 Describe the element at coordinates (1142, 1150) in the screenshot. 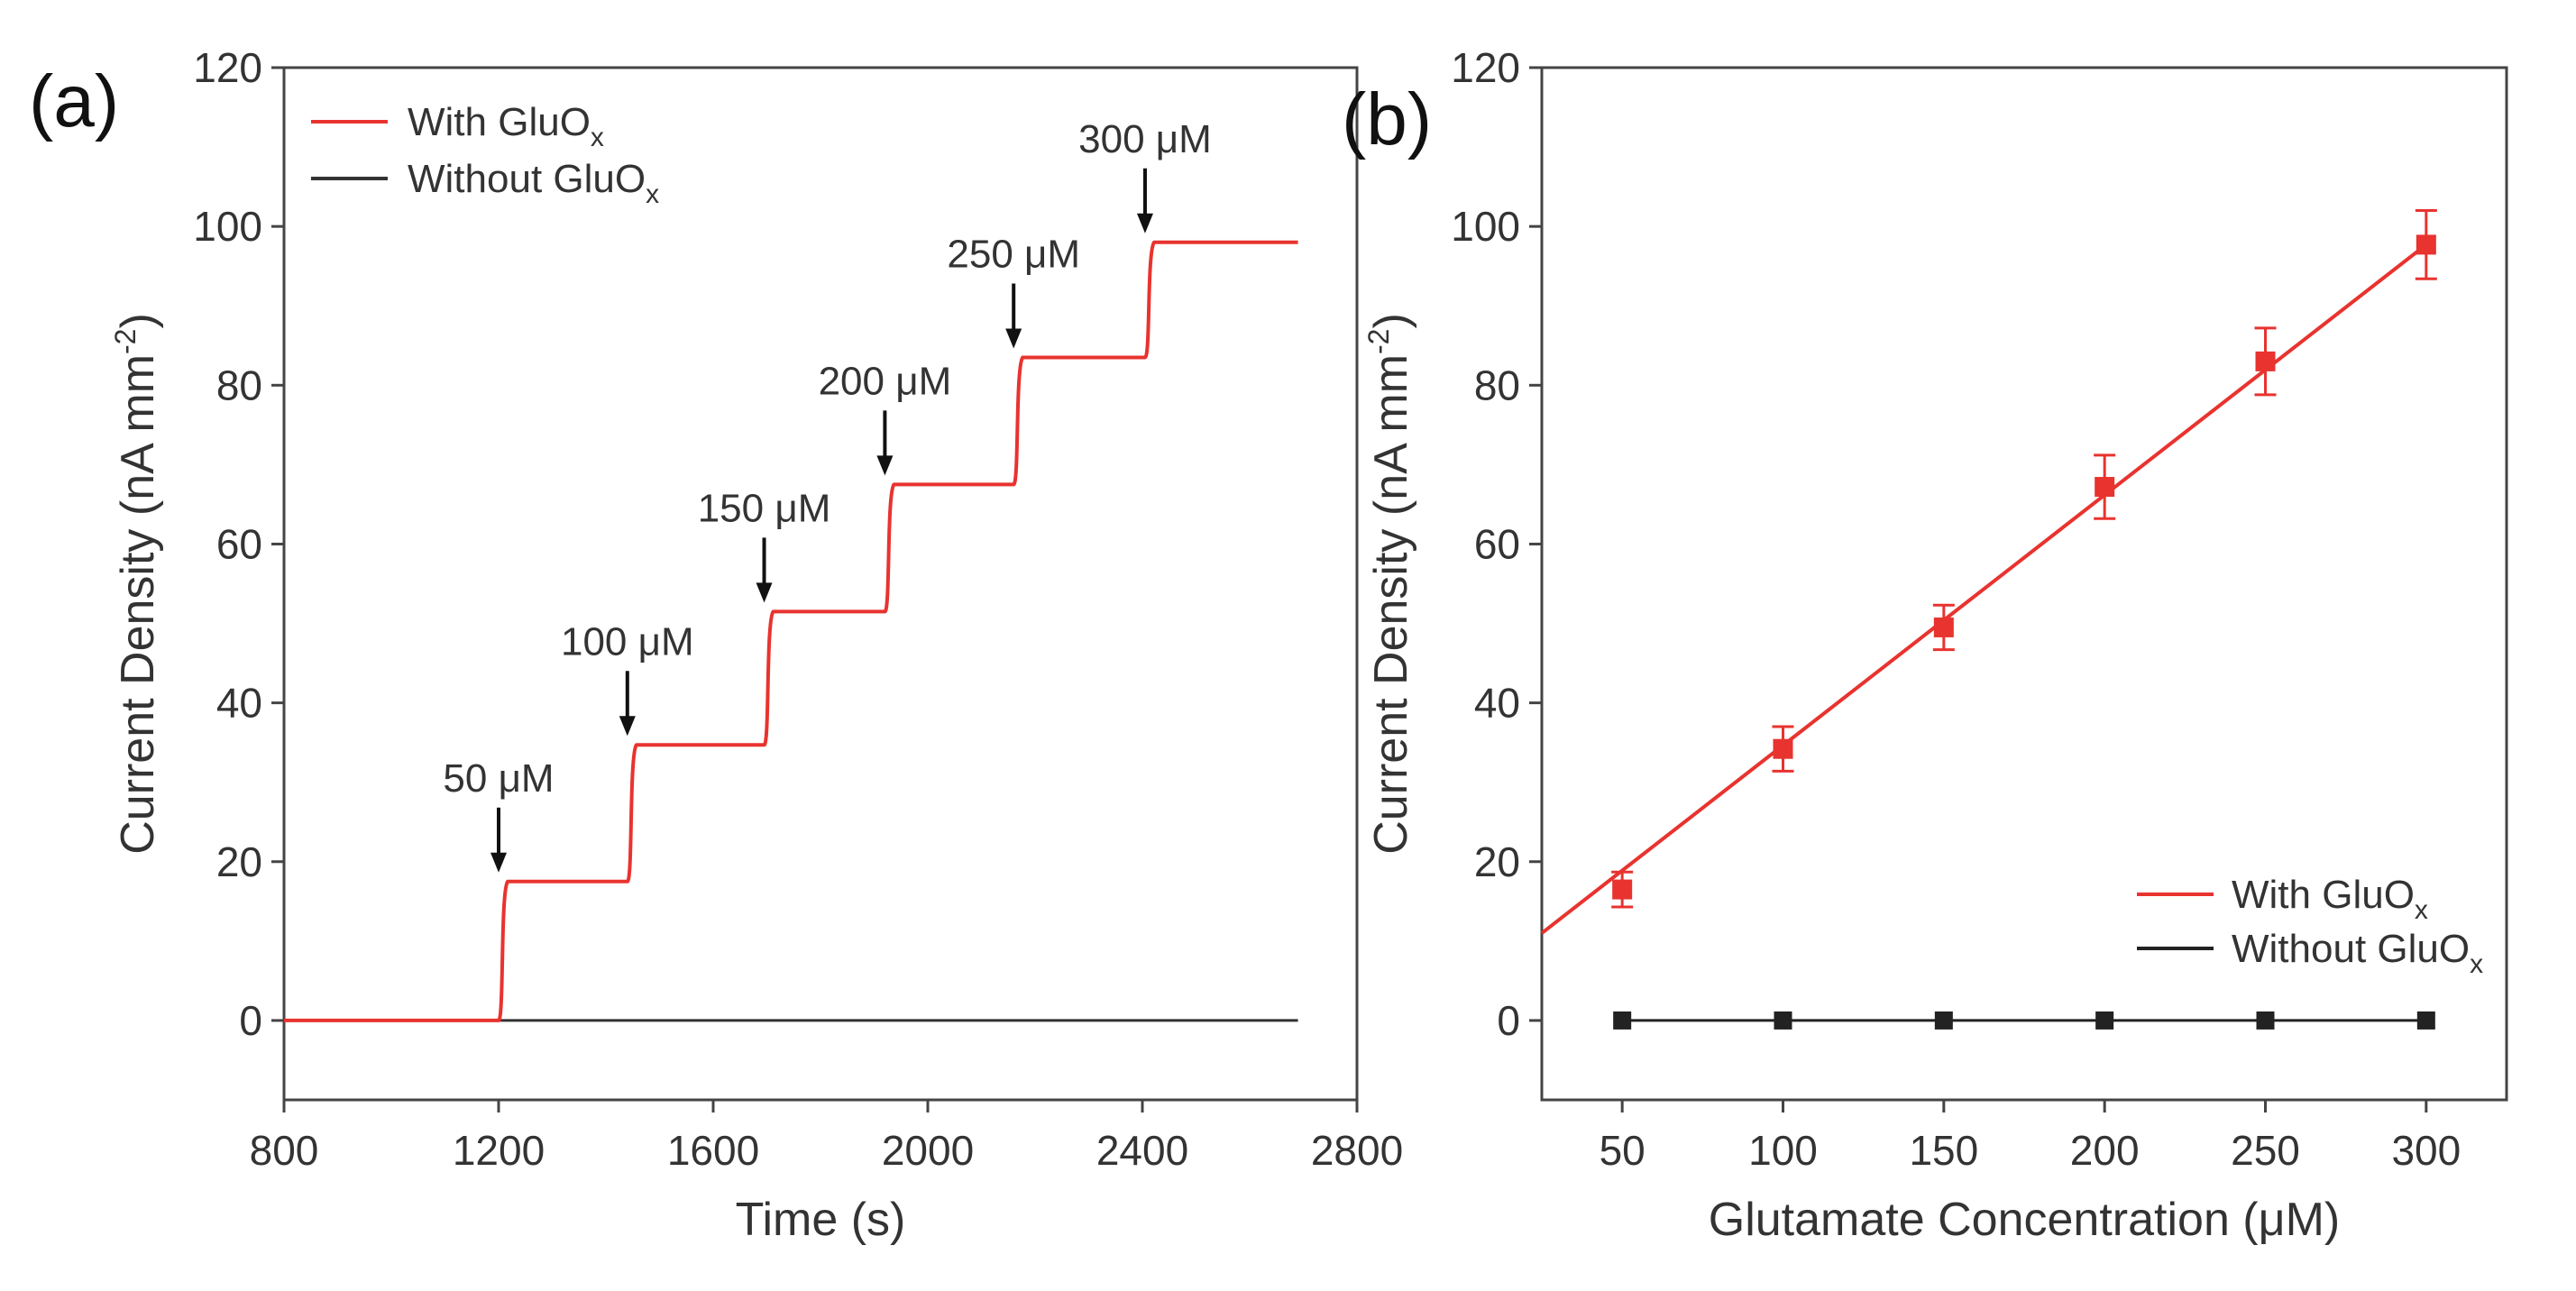

I see `a-x-tick-label: 2400` at that location.